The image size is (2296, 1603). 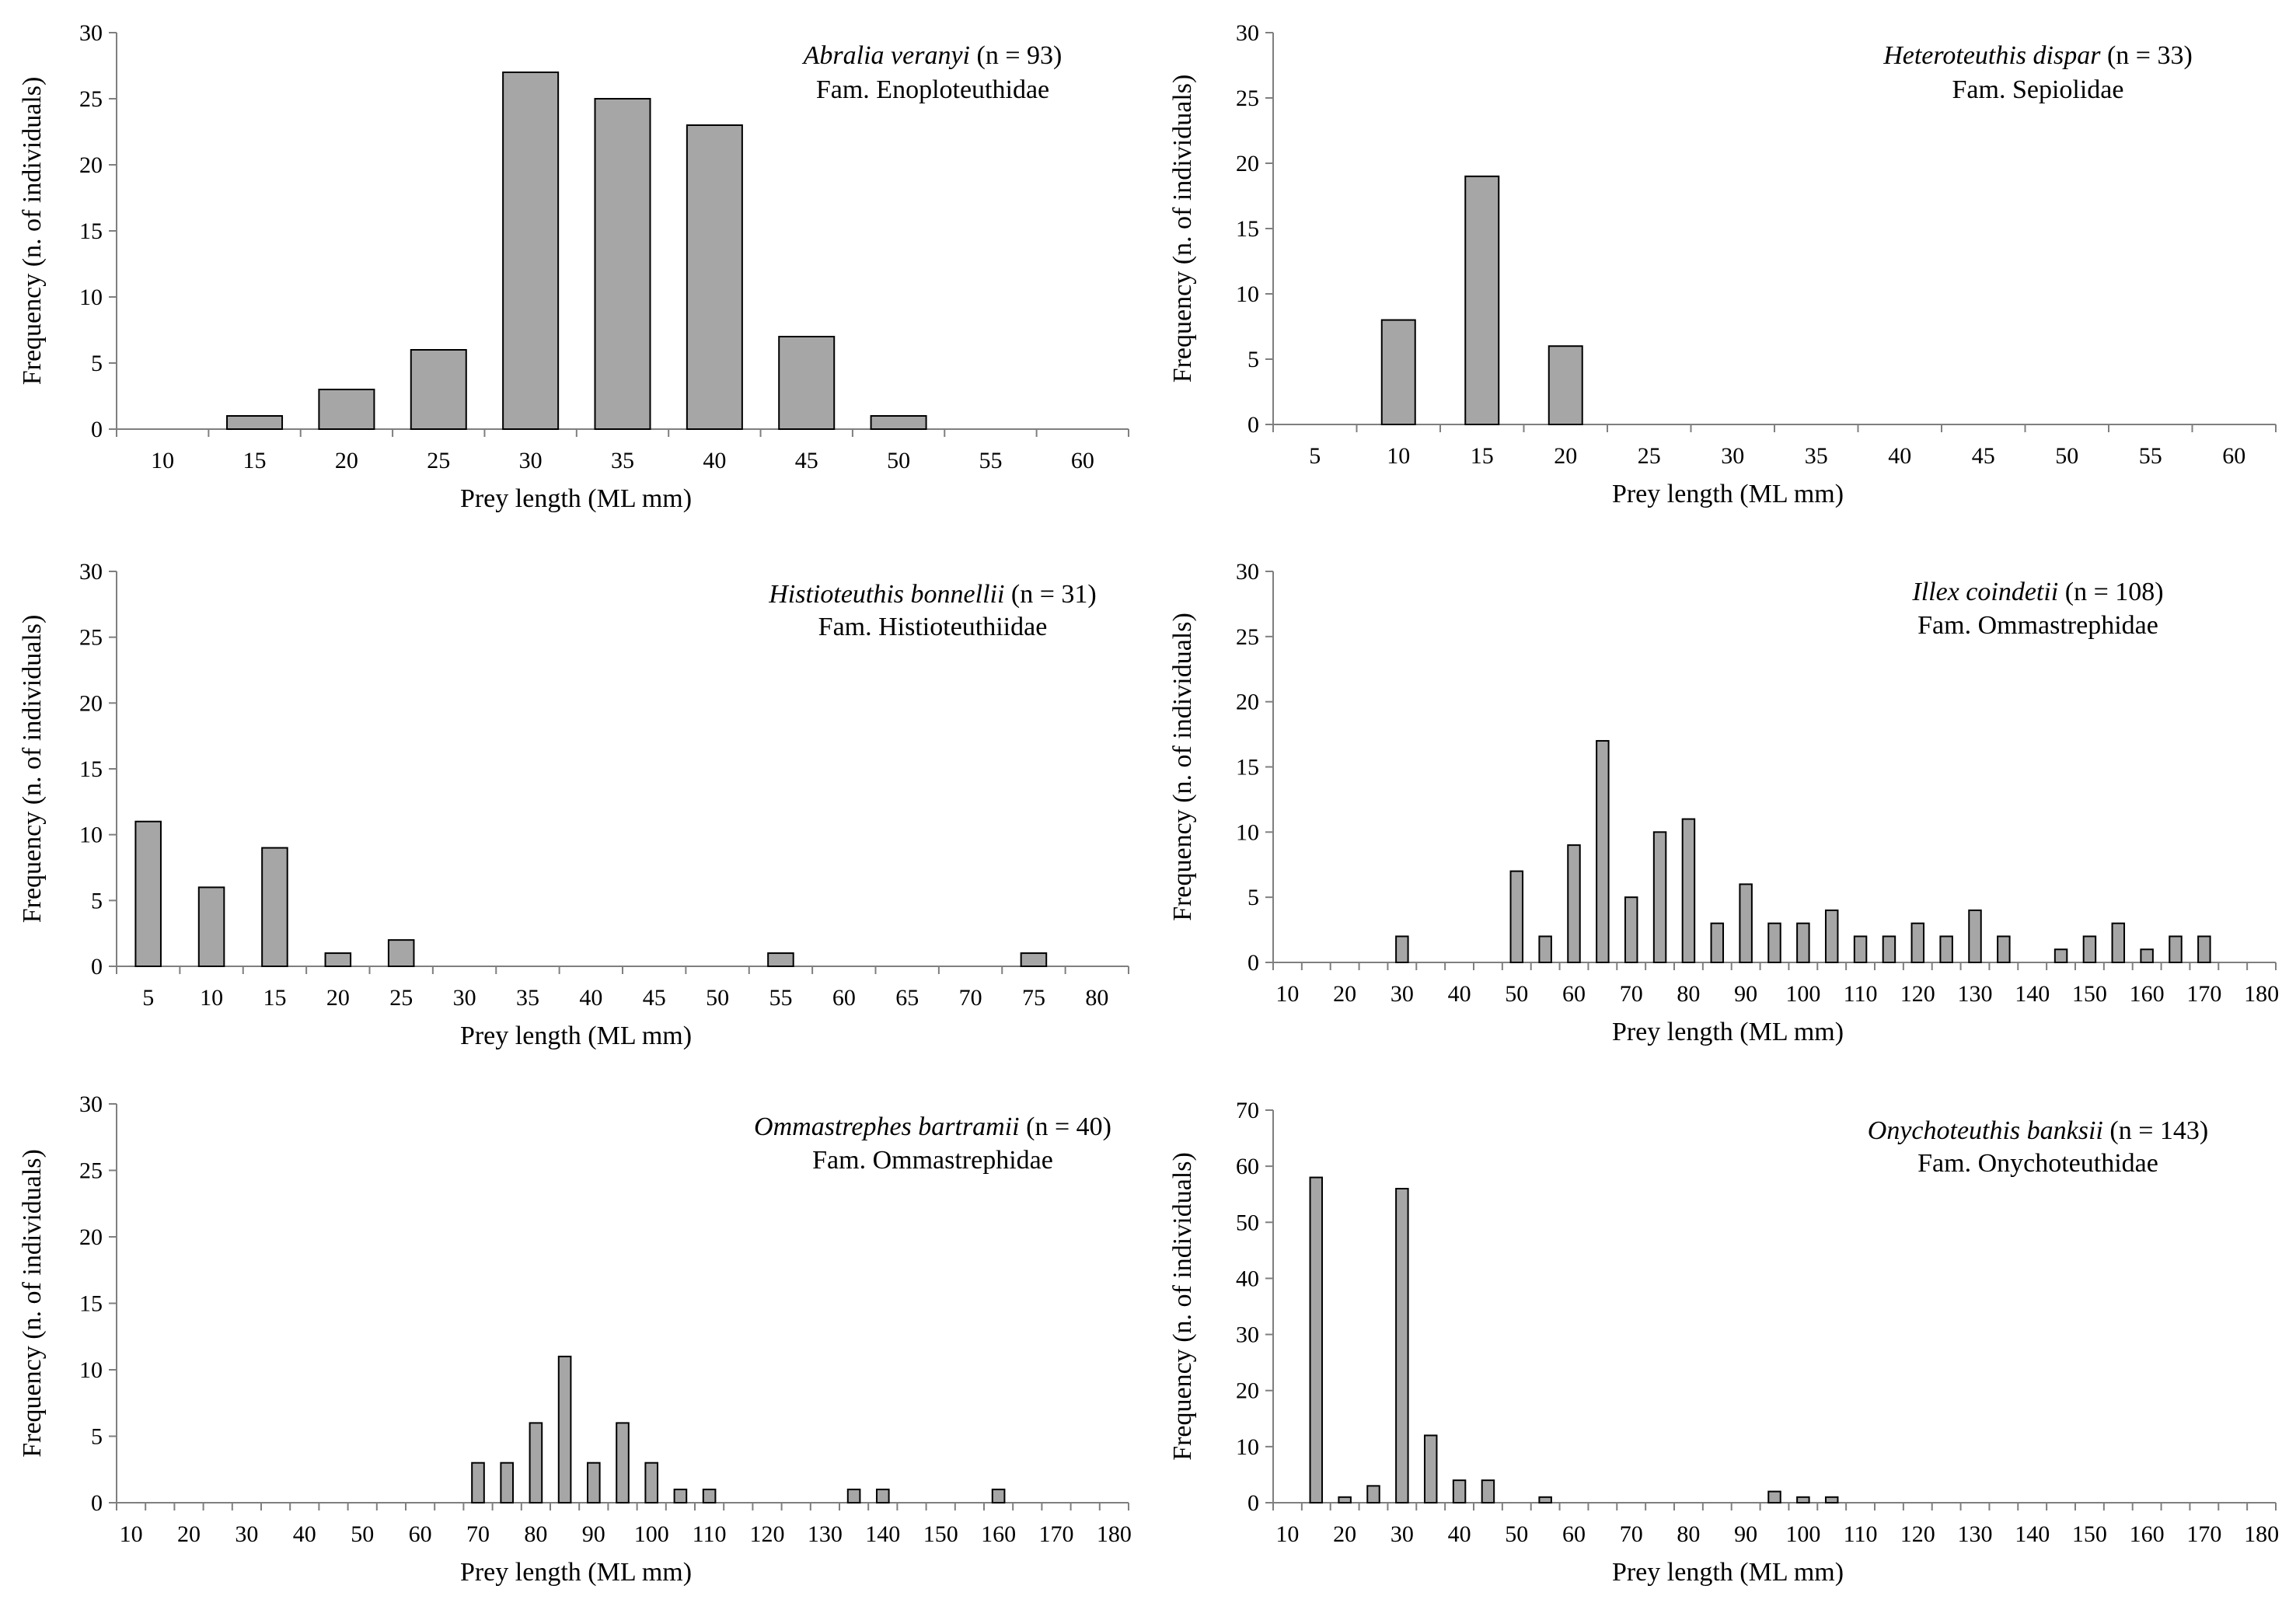 What do you see at coordinates (768, 1534) in the screenshot?
I see `x-tick-label: 120` at bounding box center [768, 1534].